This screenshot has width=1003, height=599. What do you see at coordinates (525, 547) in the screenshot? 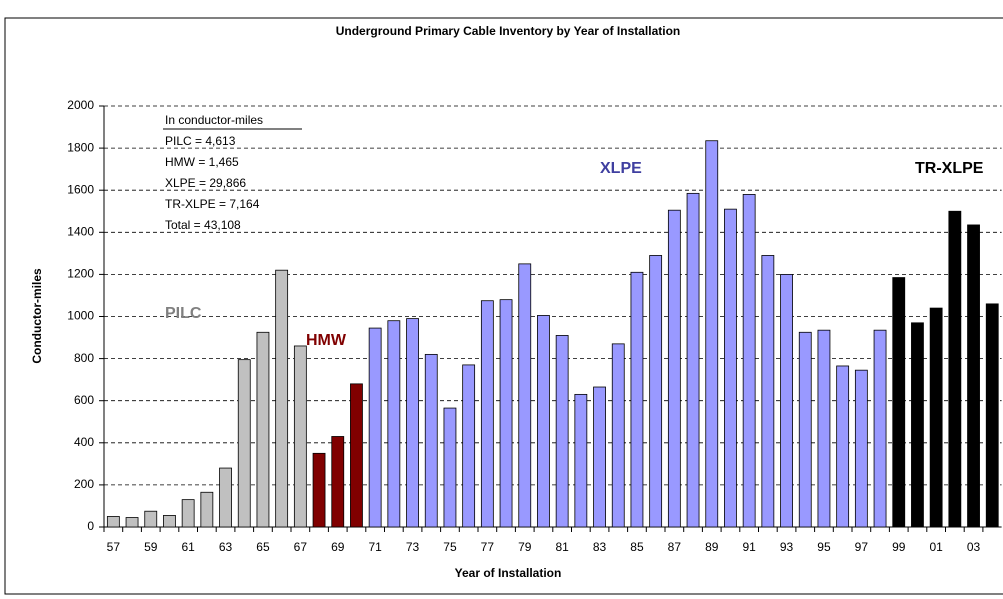
I see `x-tick-label: 79` at bounding box center [525, 547].